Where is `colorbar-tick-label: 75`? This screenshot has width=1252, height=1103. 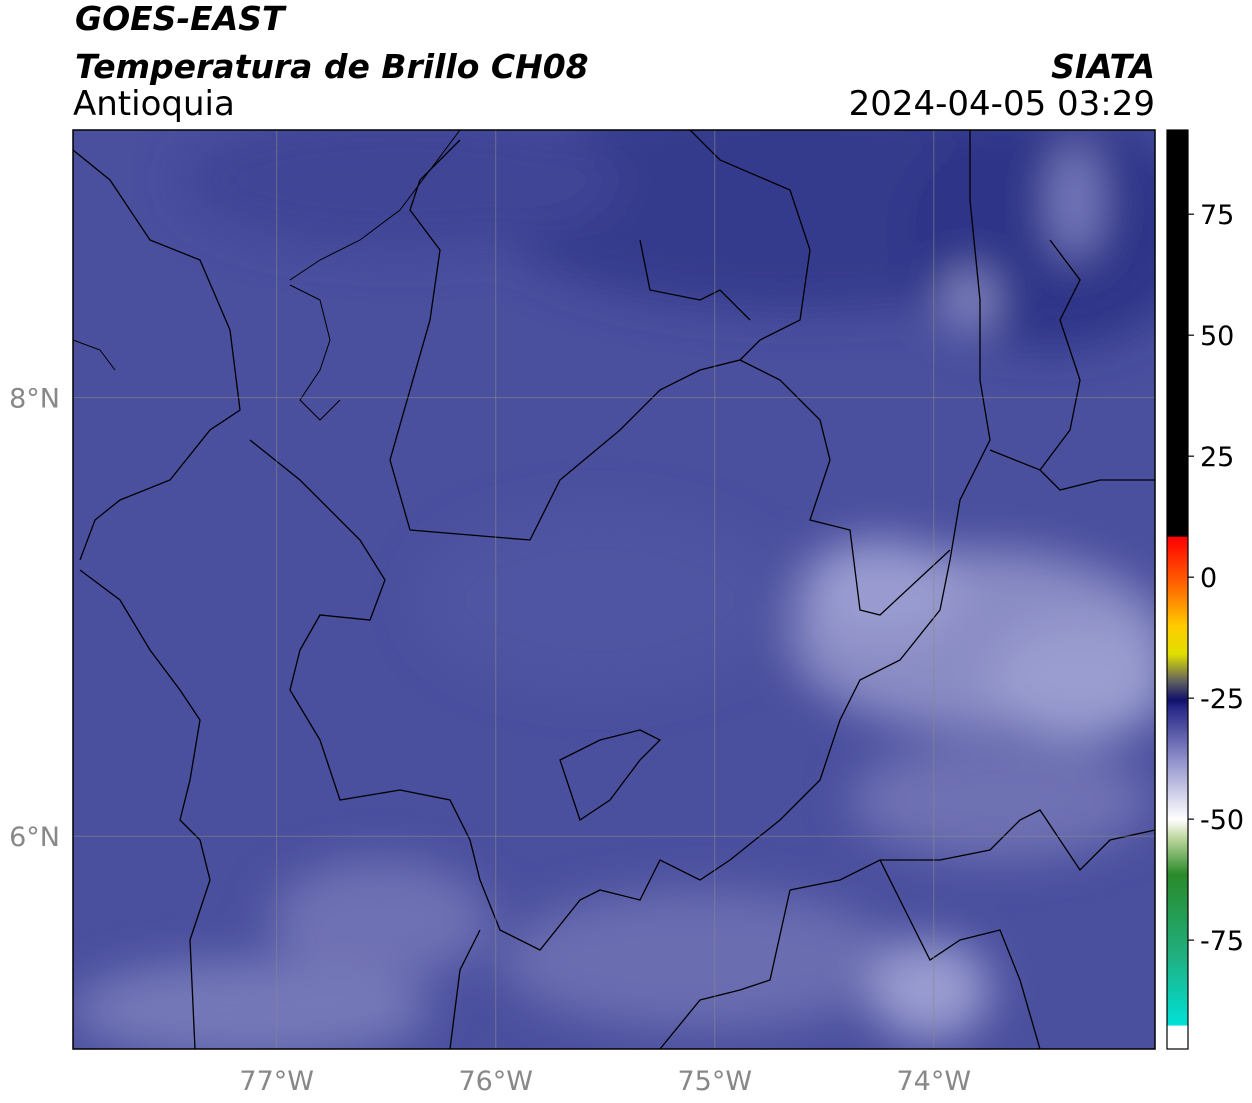
colorbar-tick-label: 75 is located at coordinates (1217, 215).